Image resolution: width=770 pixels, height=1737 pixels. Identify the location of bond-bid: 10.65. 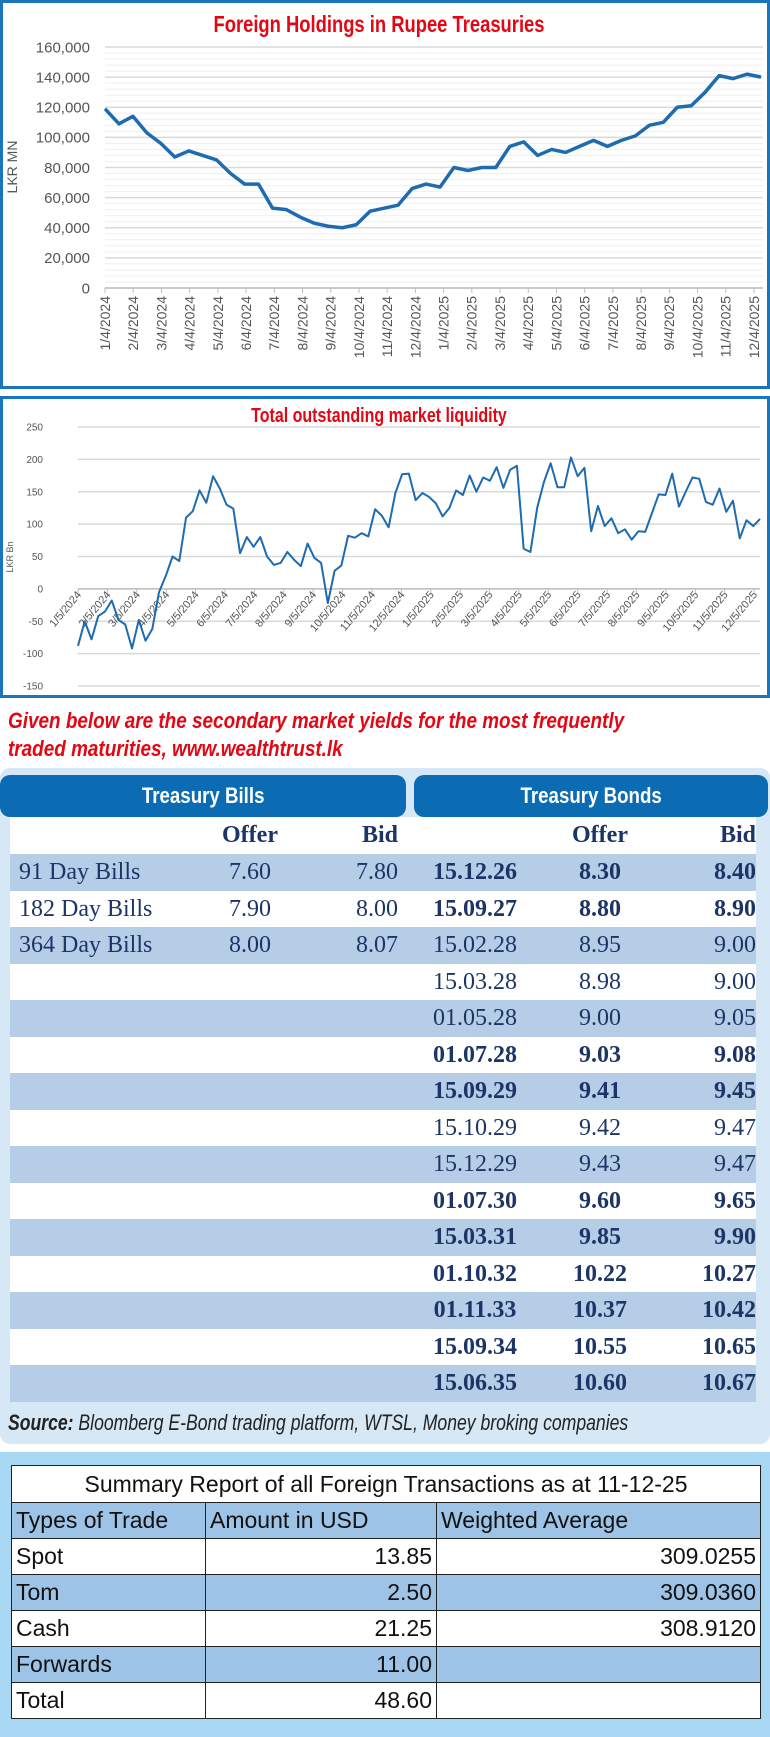
(729, 1346).